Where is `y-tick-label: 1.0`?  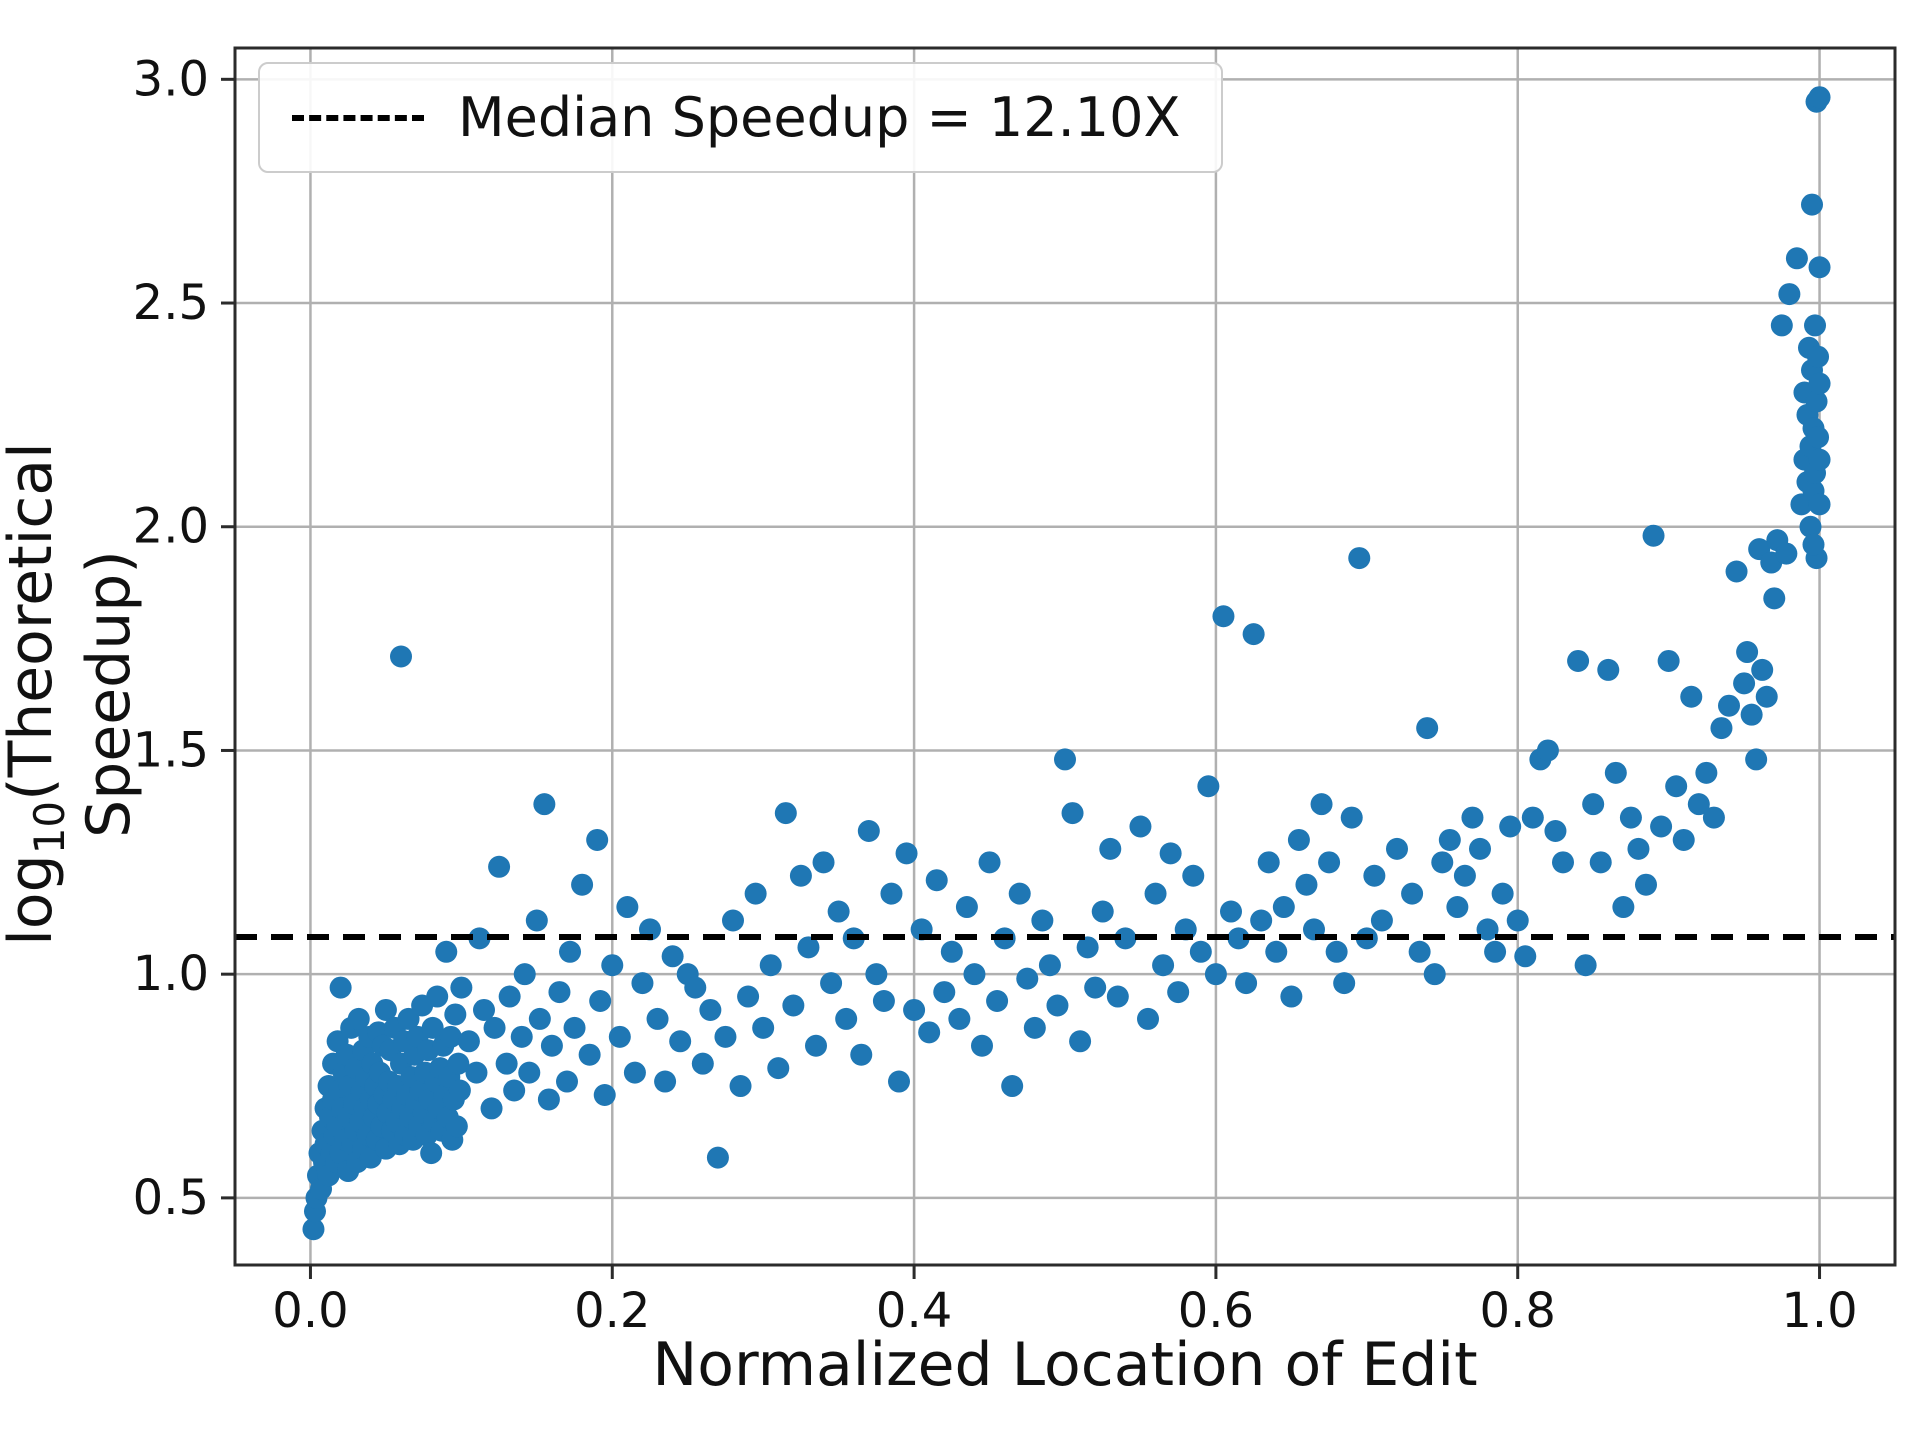 y-tick-label: 1.0 is located at coordinates (171, 974).